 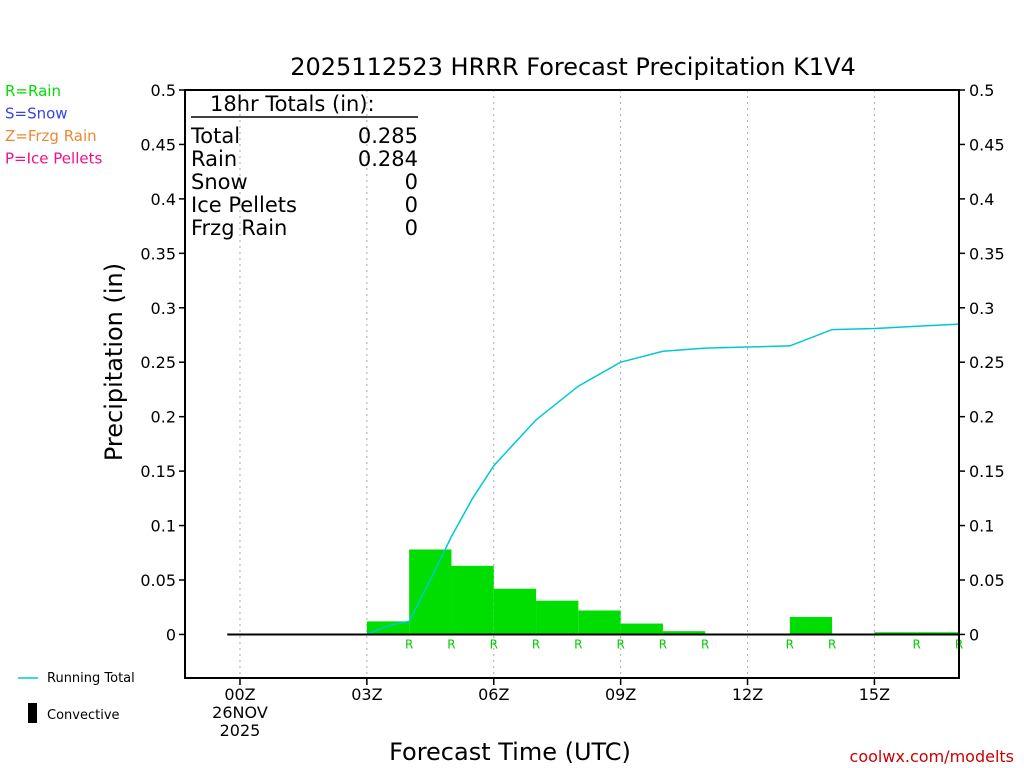 What do you see at coordinates (981, 90) in the screenshot?
I see `y-tick-label-right: 0.5` at bounding box center [981, 90].